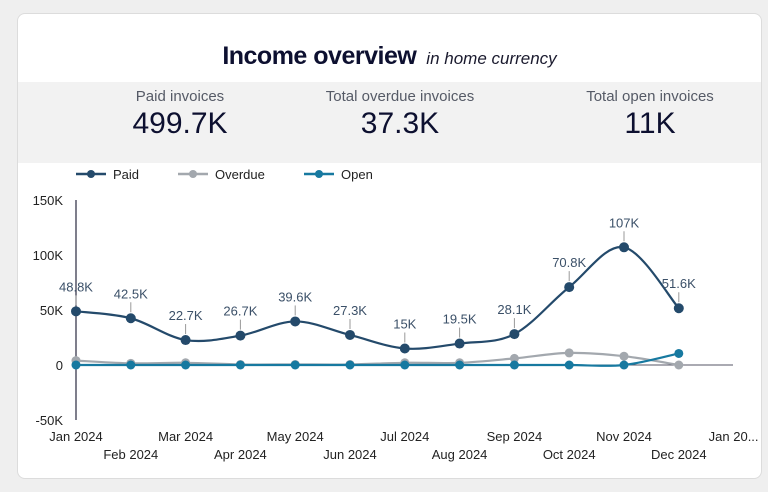 The width and height of the screenshot is (768, 492). Describe the element at coordinates (50, 420) in the screenshot. I see `y-tick-label: -50K` at that location.